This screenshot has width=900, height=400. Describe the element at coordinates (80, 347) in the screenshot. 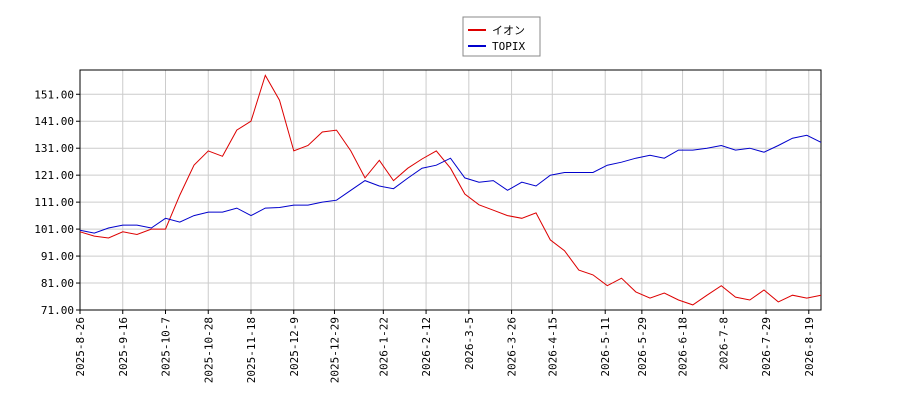

I see `x-tick-label: 2025-8-26` at that location.